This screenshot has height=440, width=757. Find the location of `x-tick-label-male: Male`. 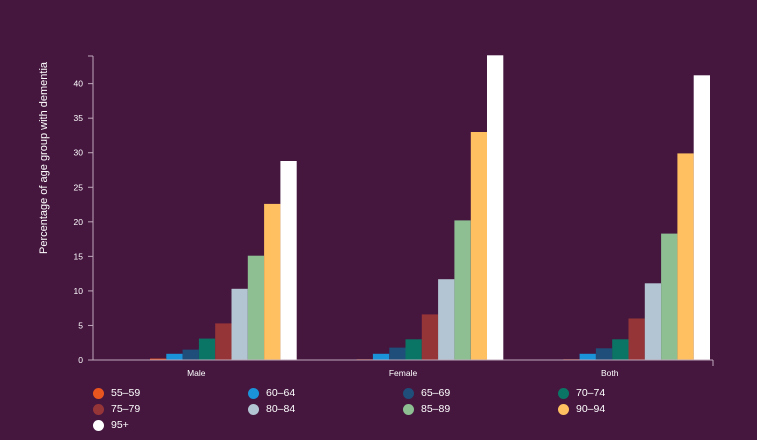

x-tick-label-male: Male is located at coordinates (196, 373).